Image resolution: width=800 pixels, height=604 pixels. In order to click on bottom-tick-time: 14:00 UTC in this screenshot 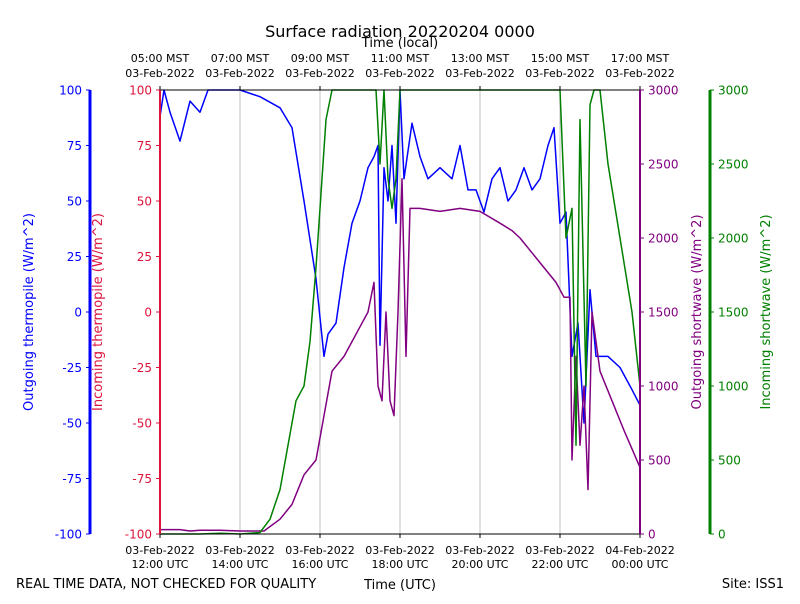, I will do `click(239, 564)`.